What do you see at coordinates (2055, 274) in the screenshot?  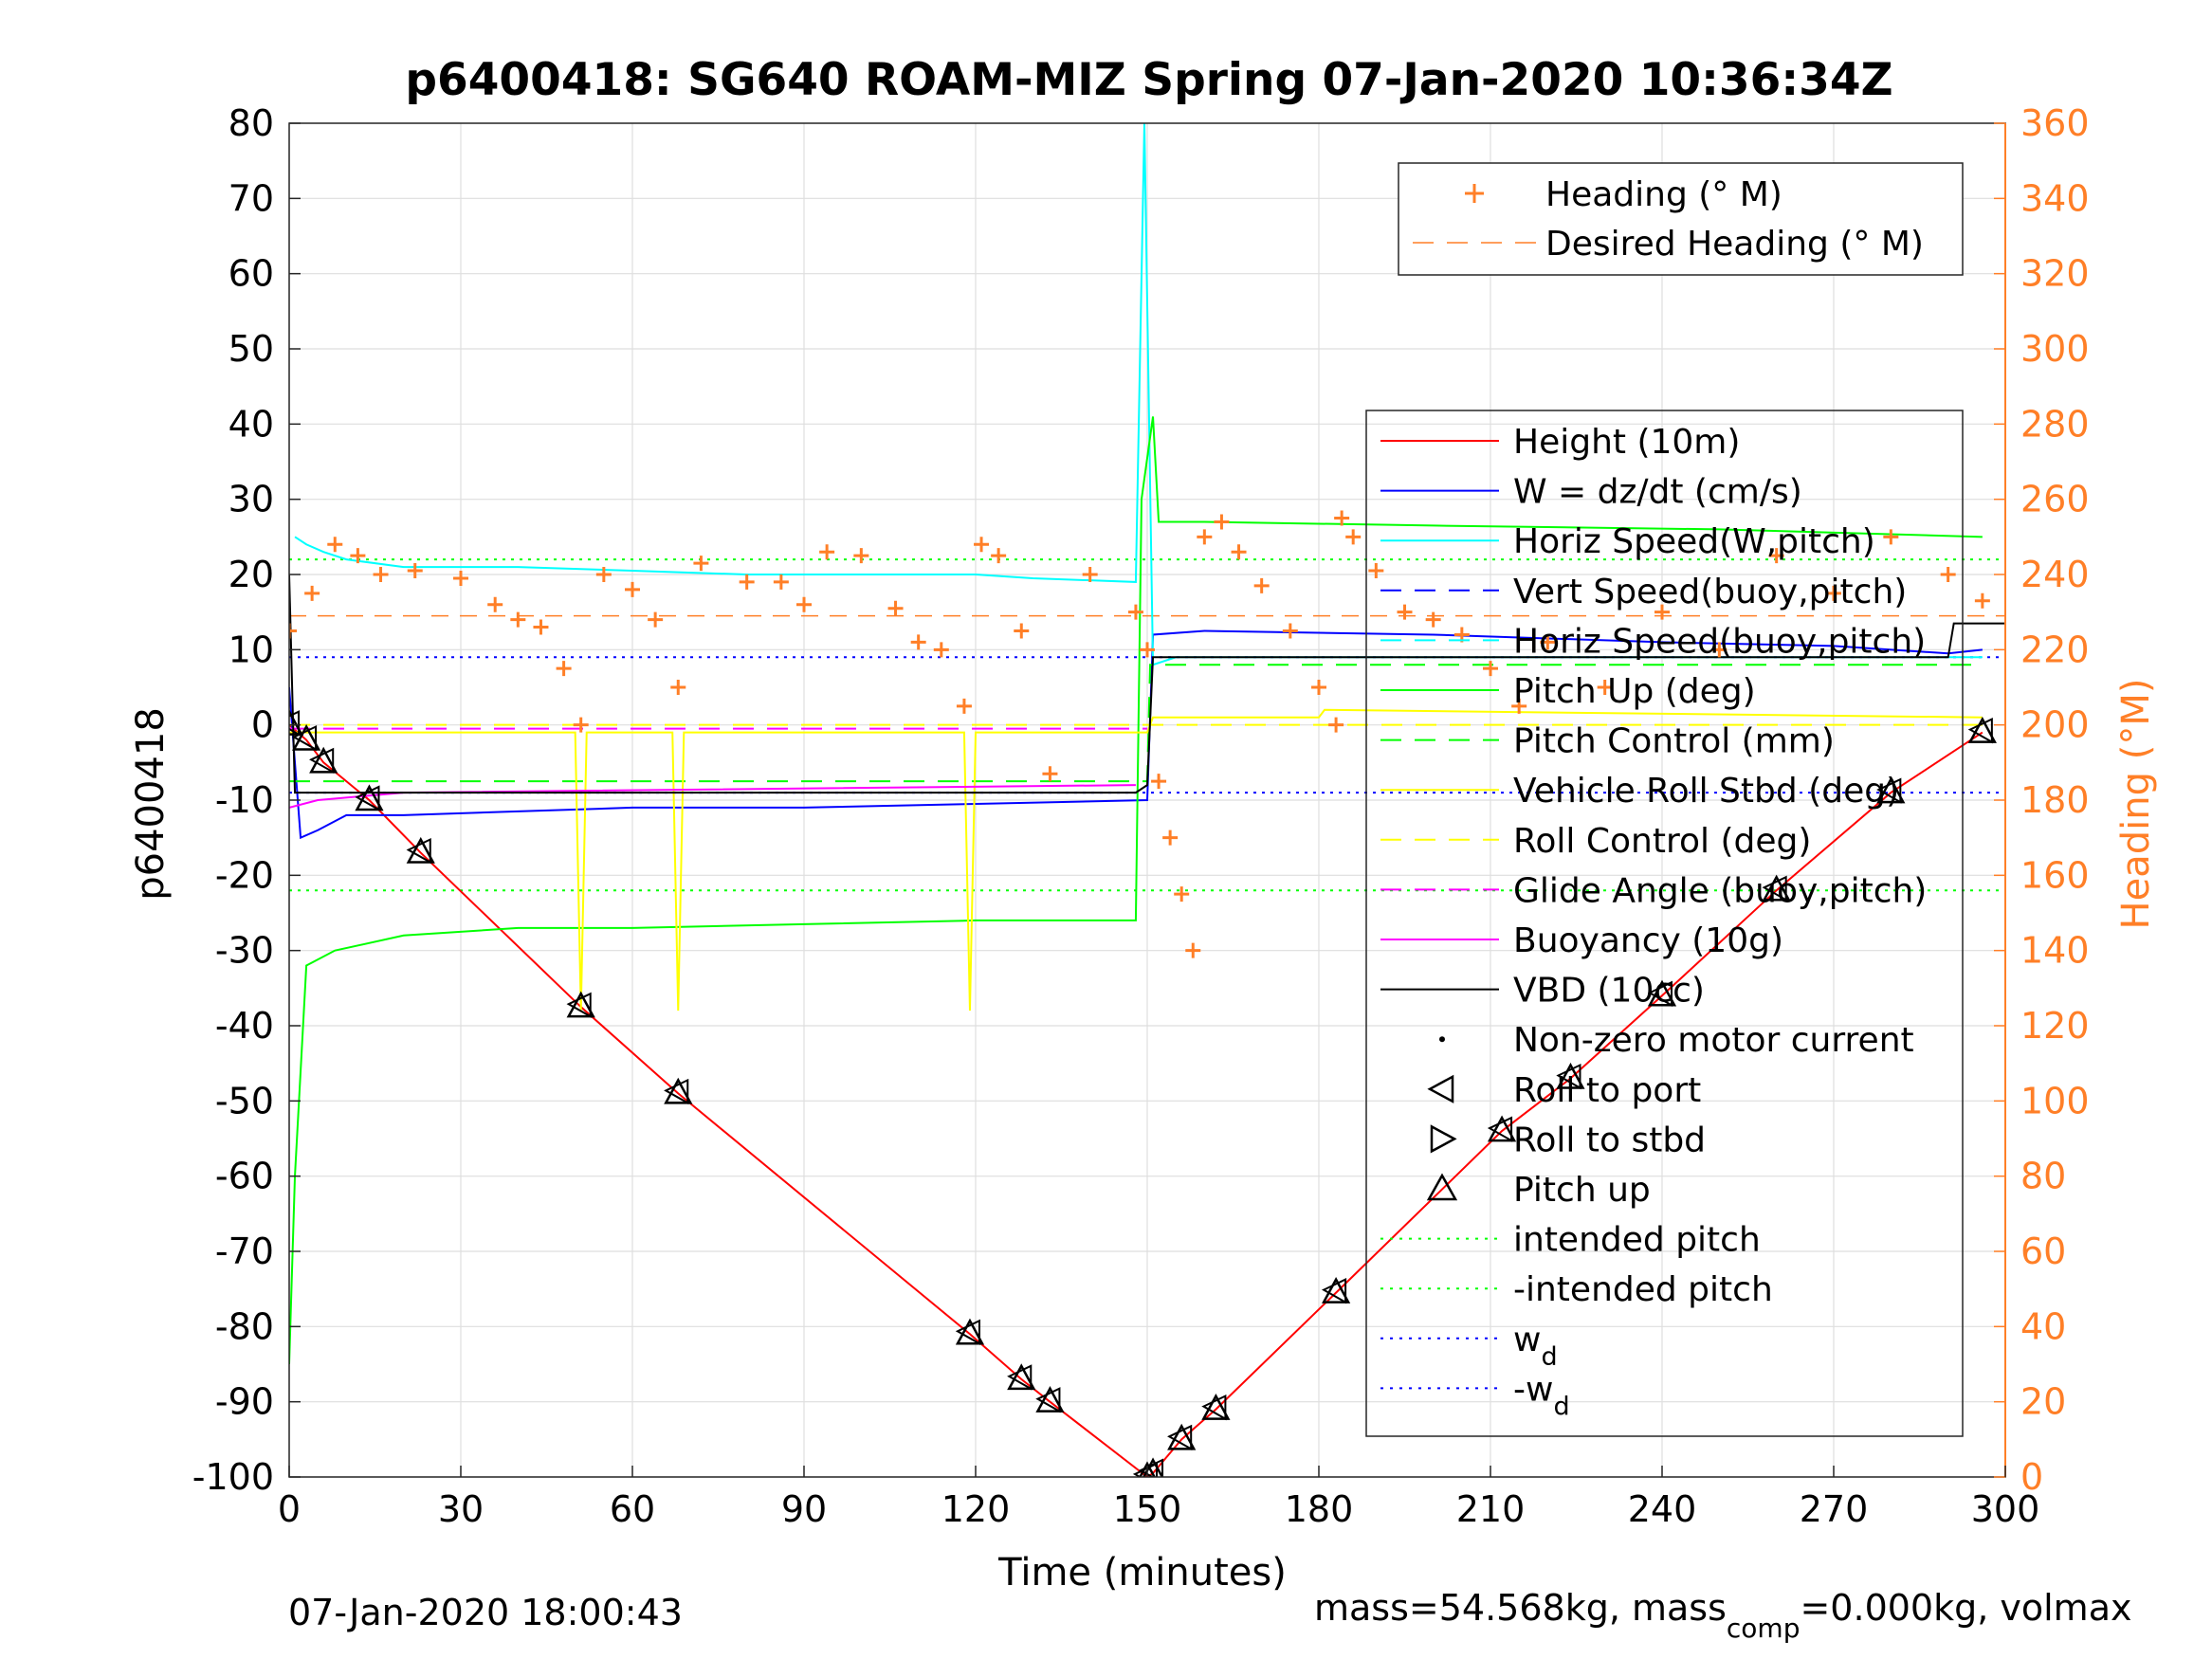 I see `y2-tick-label: 320` at bounding box center [2055, 274].